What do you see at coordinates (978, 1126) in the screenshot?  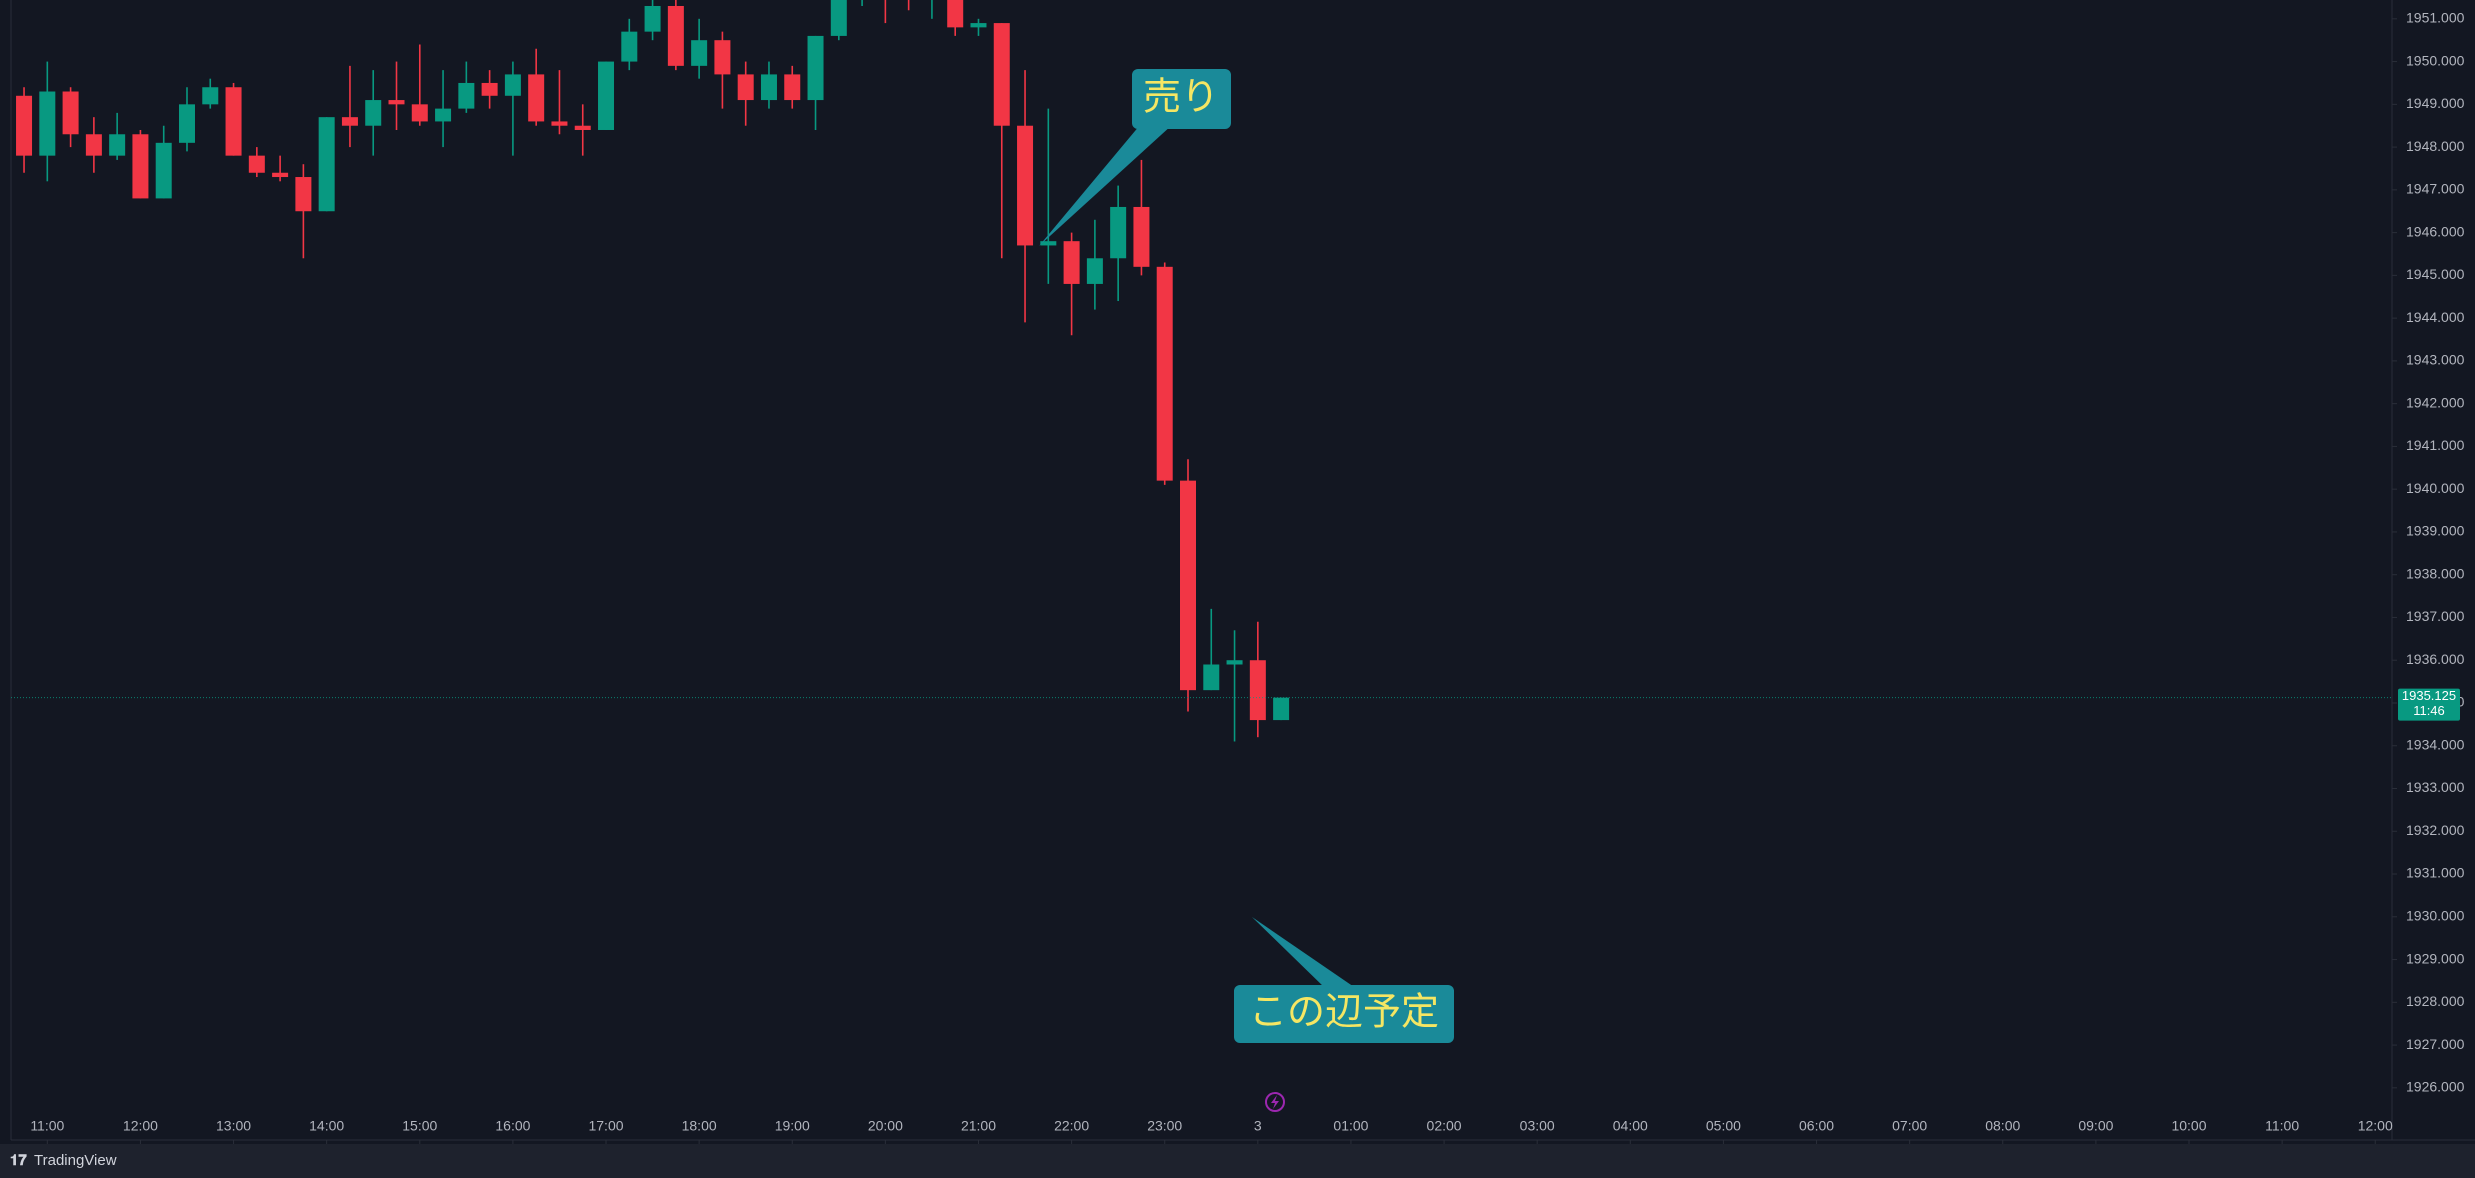 I see `x-tick-label: 21:00` at bounding box center [978, 1126].